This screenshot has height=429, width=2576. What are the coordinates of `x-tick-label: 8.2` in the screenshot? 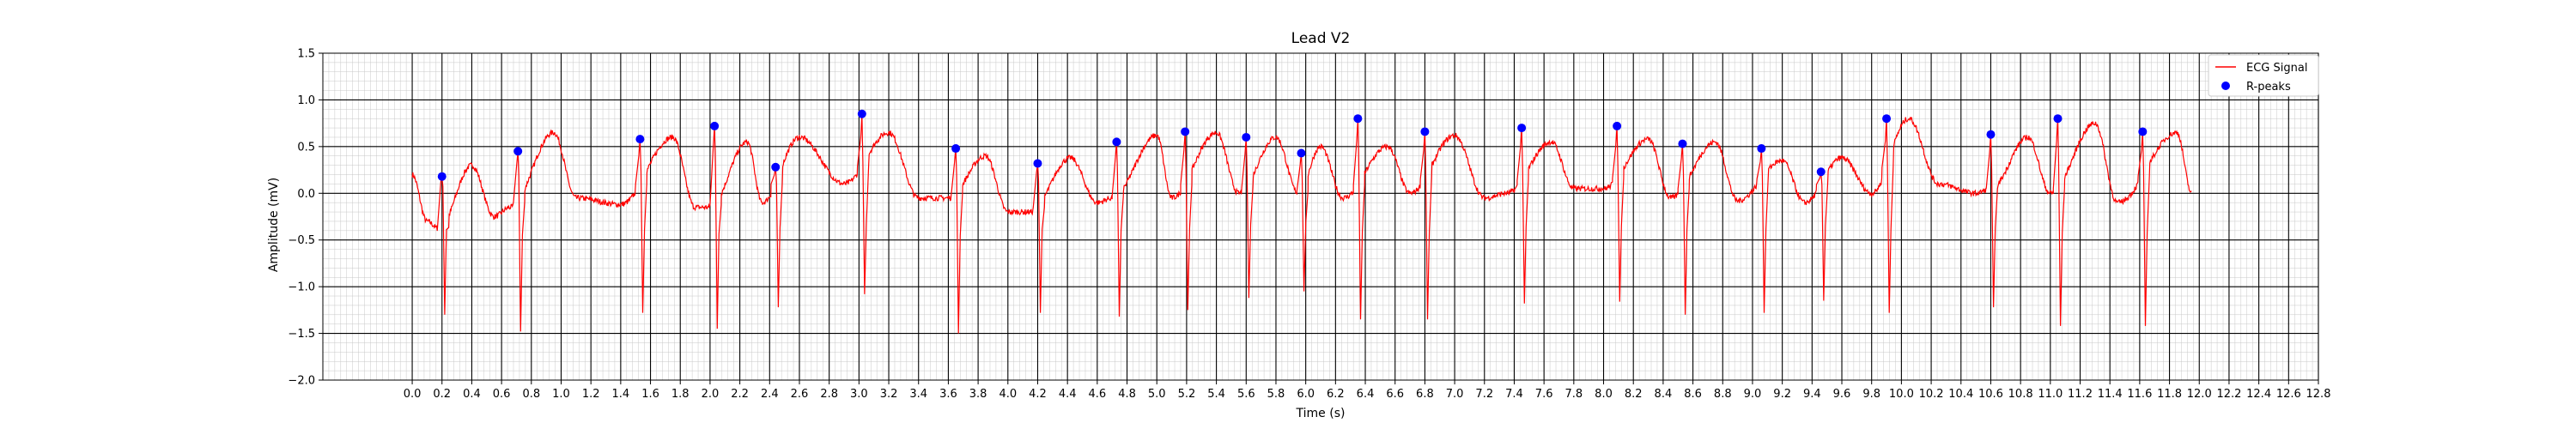 It's located at (1634, 394).